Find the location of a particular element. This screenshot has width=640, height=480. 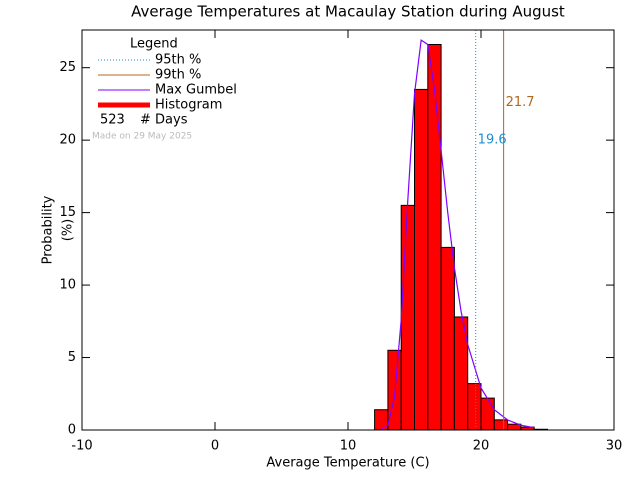

x-tick-label: -10 is located at coordinates (81, 446).